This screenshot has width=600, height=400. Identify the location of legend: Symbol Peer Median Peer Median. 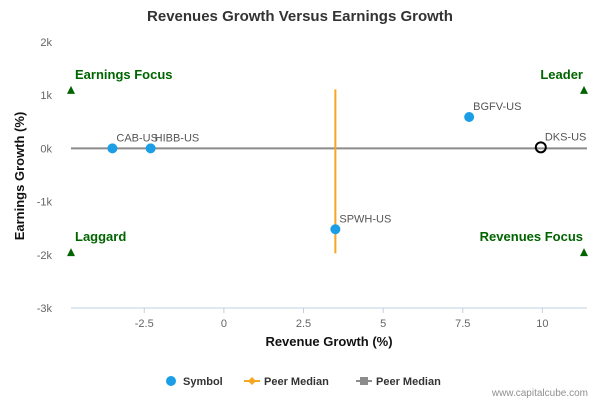
(303, 382).